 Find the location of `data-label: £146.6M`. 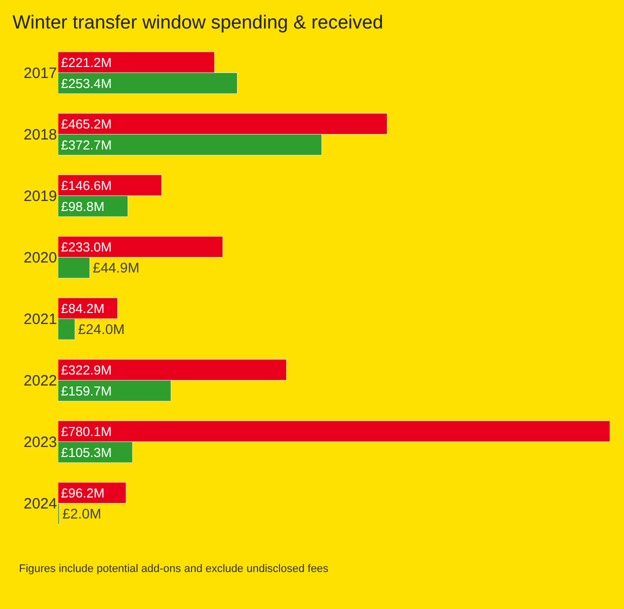

data-label: £146.6M is located at coordinates (86, 185).